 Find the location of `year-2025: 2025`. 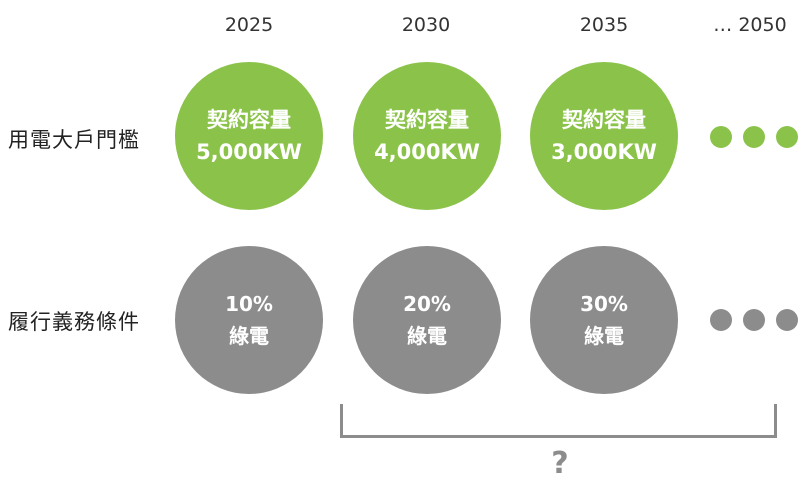

year-2025: 2025 is located at coordinates (249, 25).